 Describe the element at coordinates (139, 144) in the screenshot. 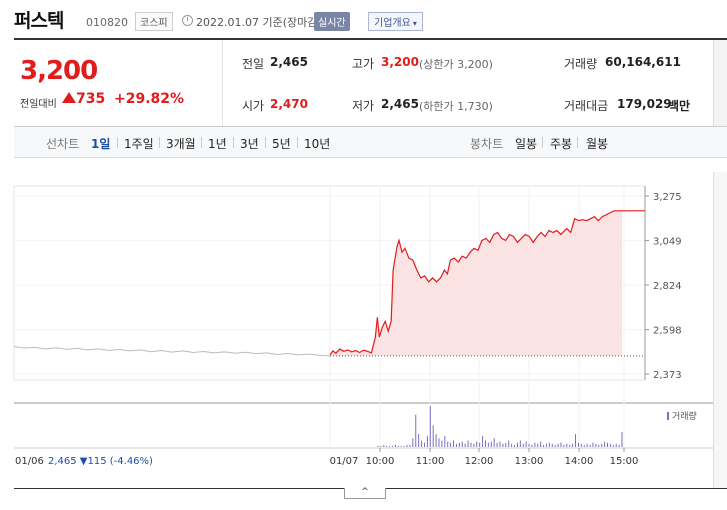

I see `tab-1-week: 1주일` at that location.